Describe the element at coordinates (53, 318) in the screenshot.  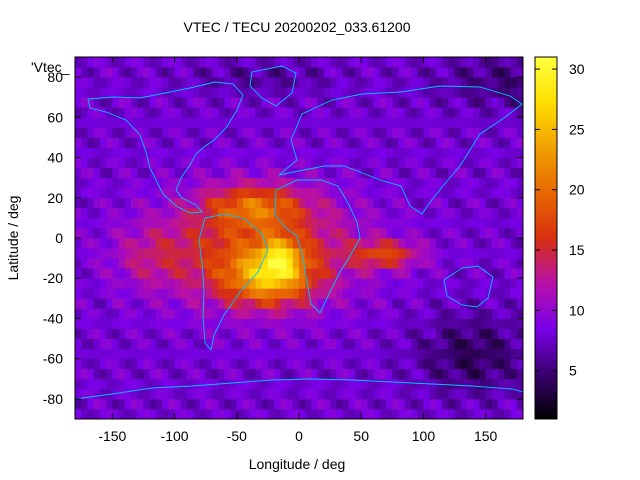
I see `y-tick-label: -40` at that location.